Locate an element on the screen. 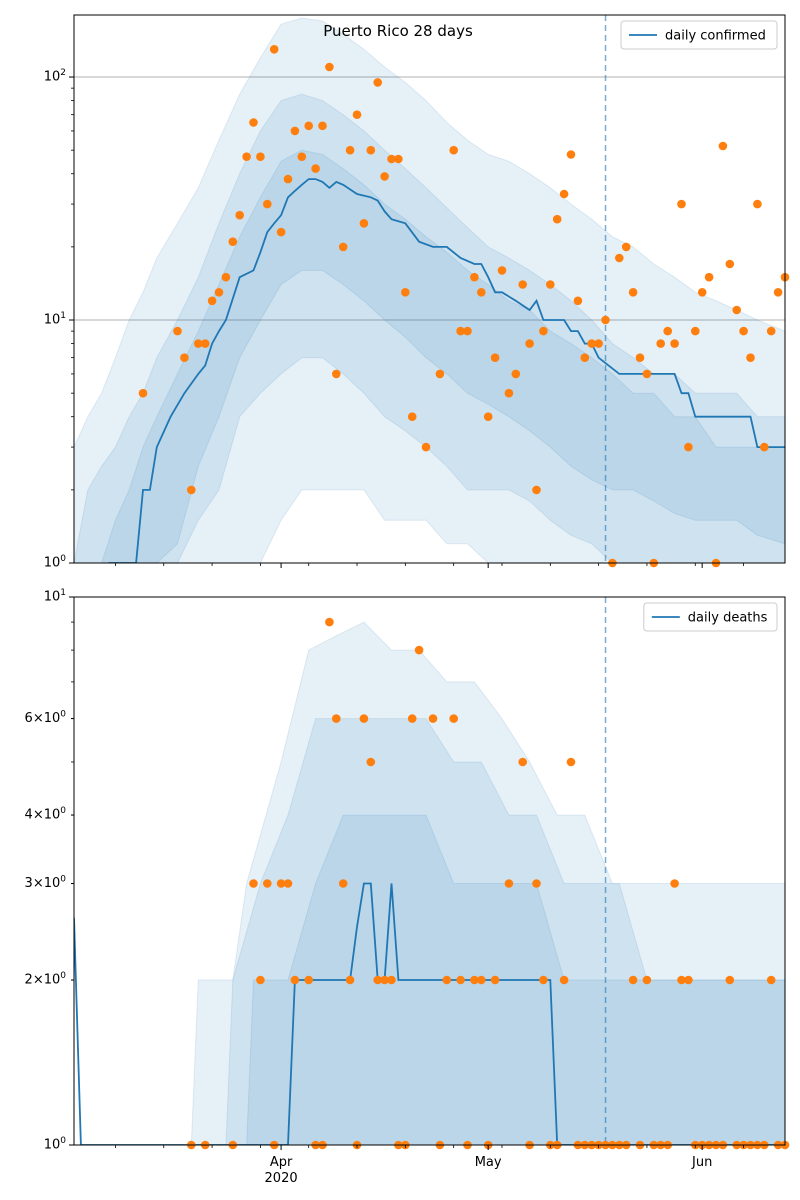 The height and width of the screenshot is (1200, 800). y-tick-label: 3×100 is located at coordinates (46, 882).